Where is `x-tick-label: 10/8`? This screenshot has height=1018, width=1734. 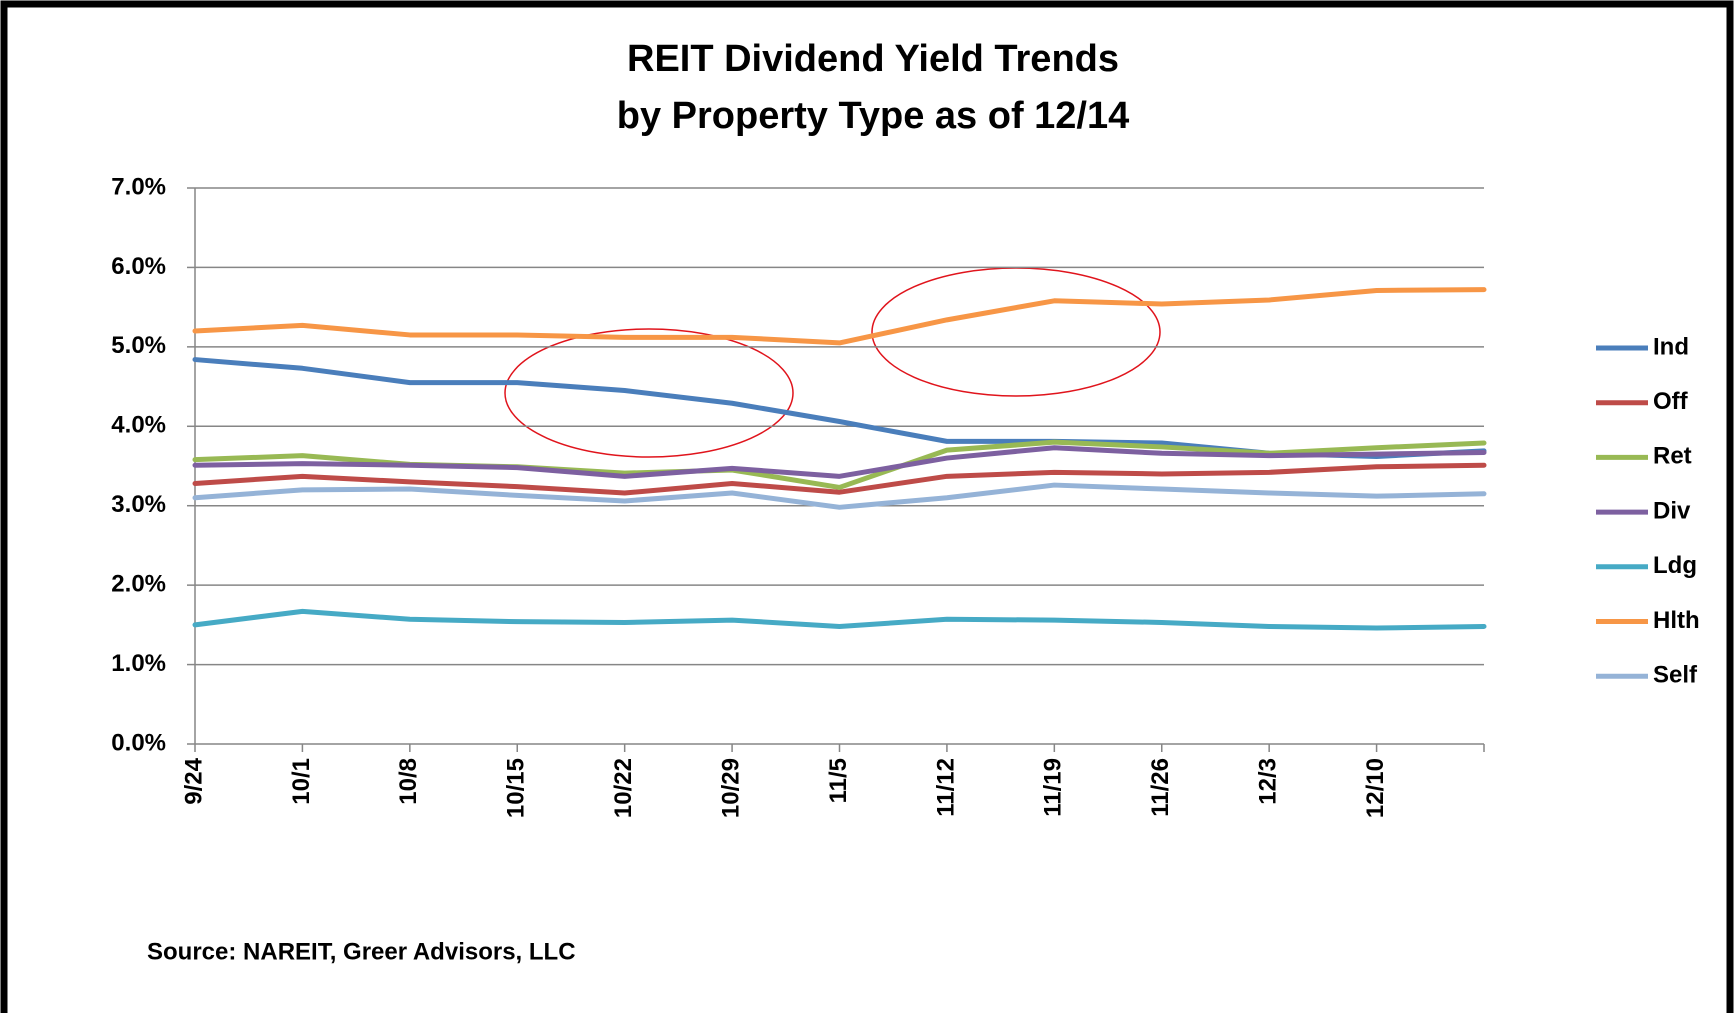
x-tick-label: 10/8 is located at coordinates (408, 781).